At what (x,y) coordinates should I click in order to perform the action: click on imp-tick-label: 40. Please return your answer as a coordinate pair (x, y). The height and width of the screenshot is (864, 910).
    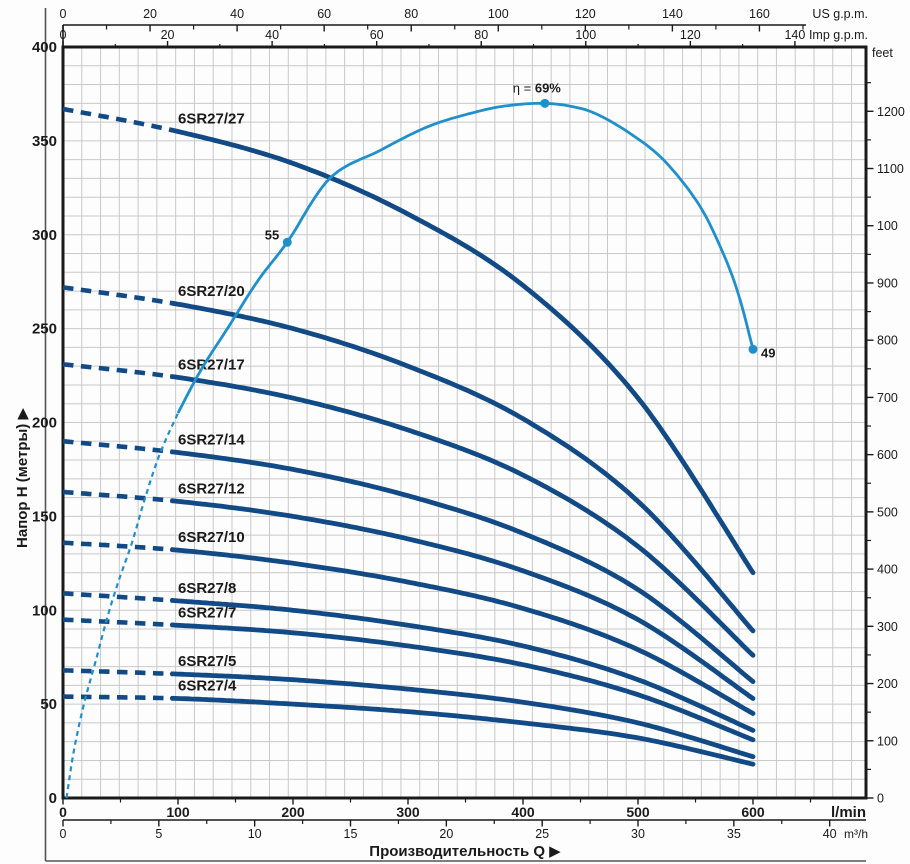
    Looking at the image, I should click on (272, 35).